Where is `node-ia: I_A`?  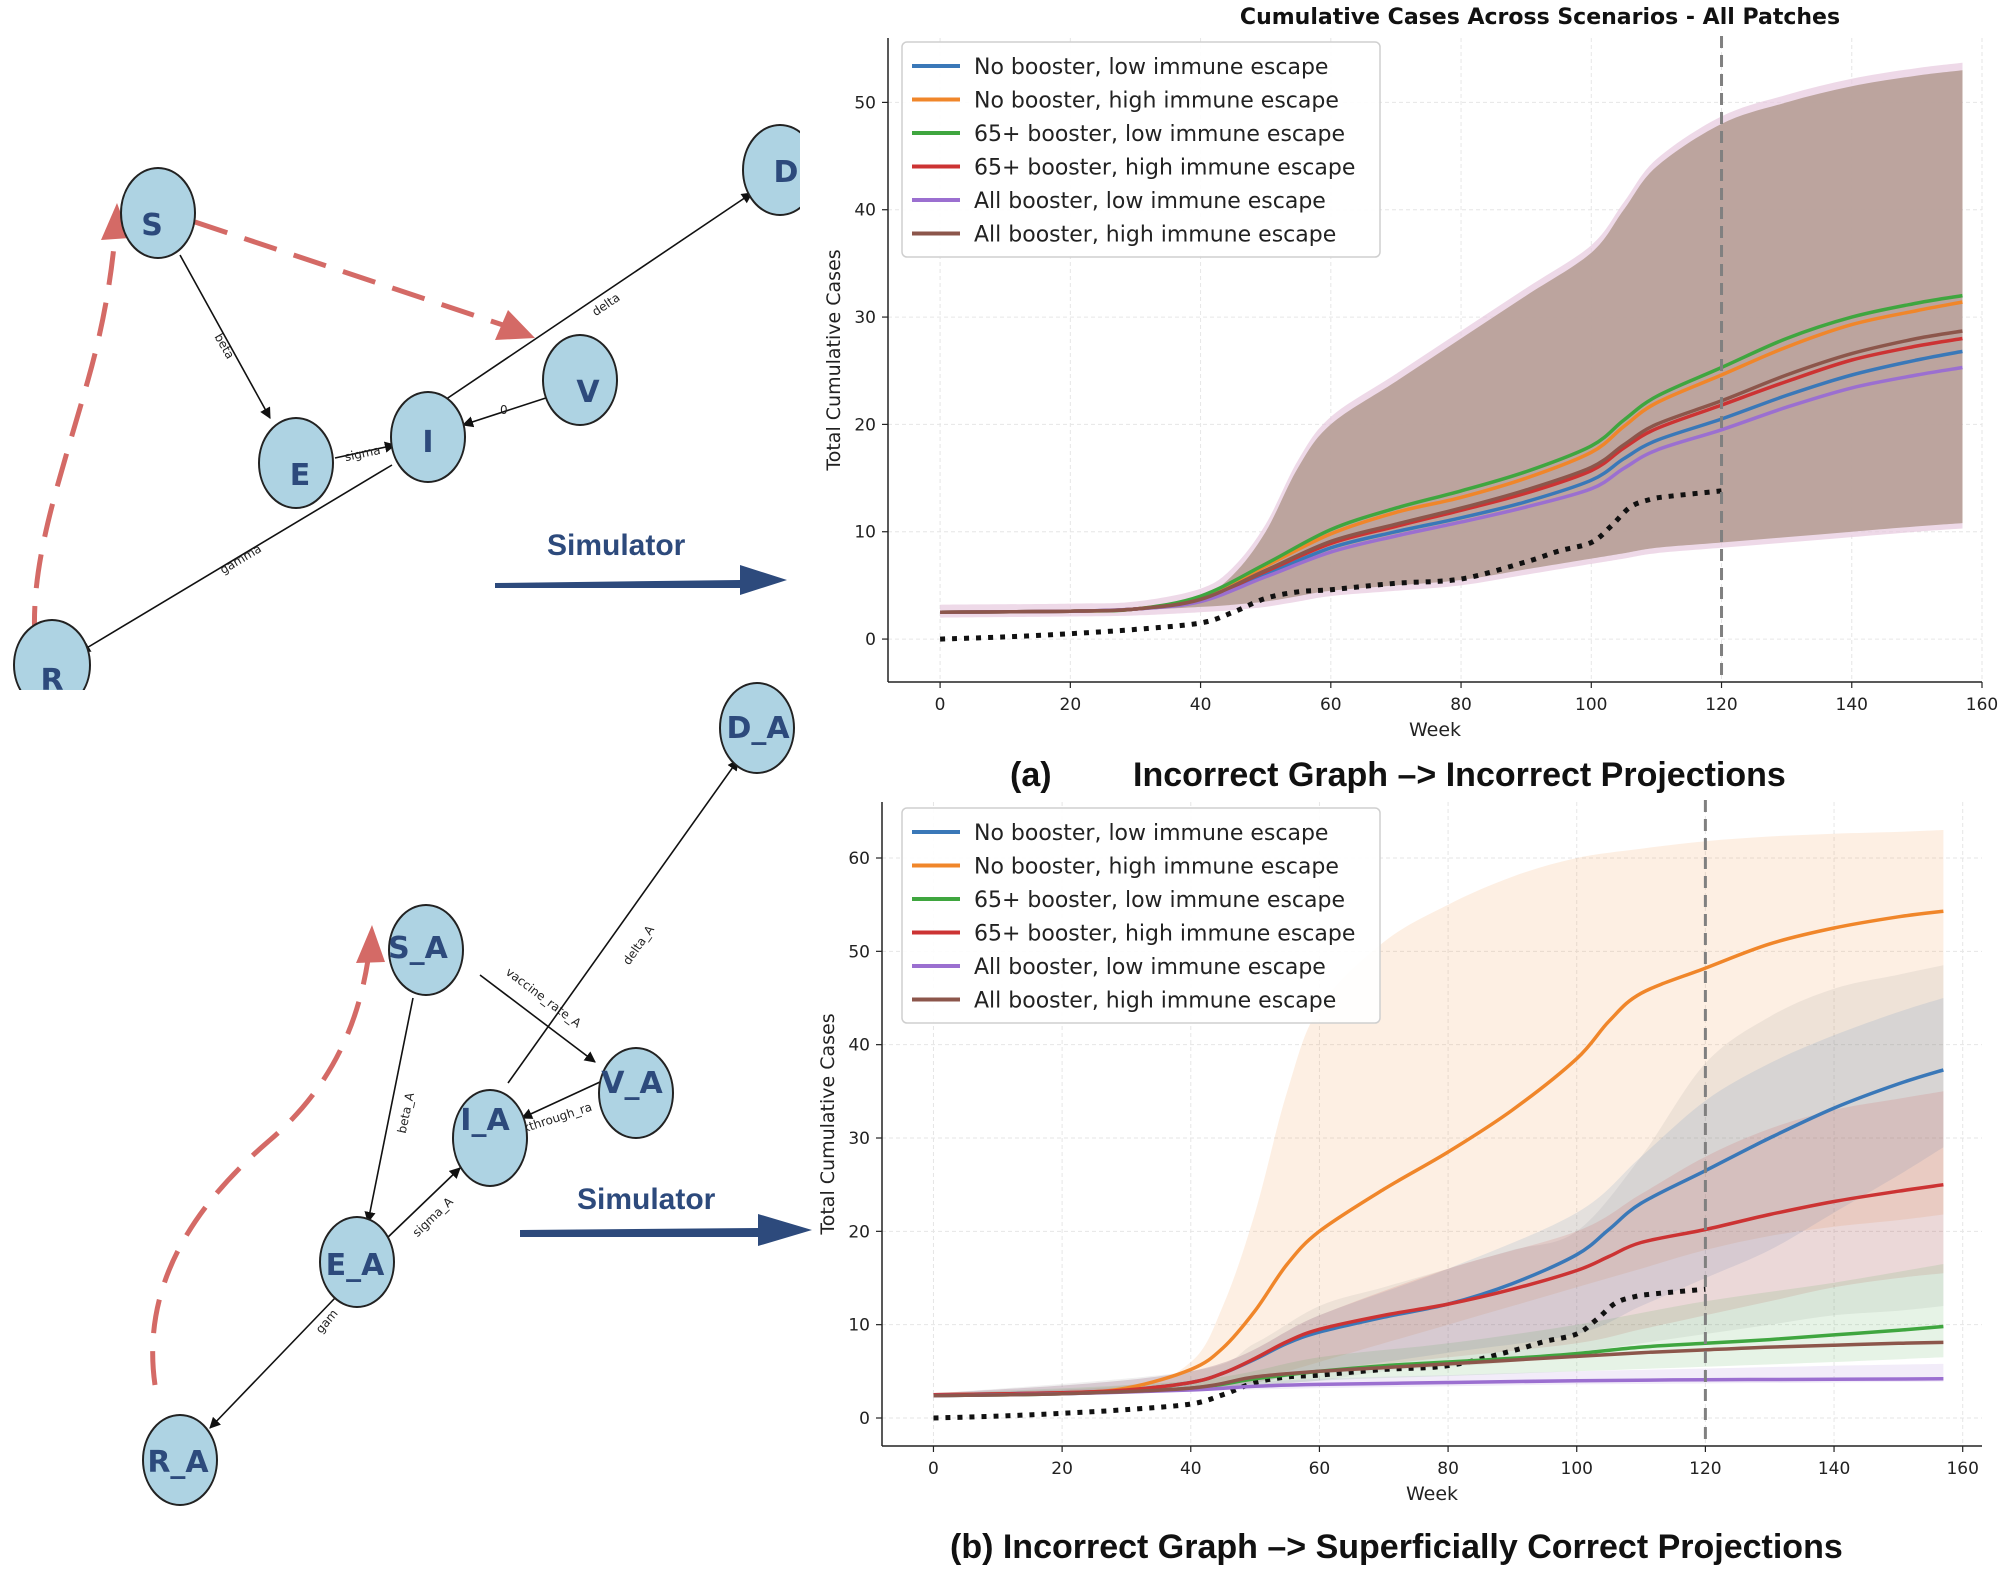
node-ia: I_A is located at coordinates (490, 1138).